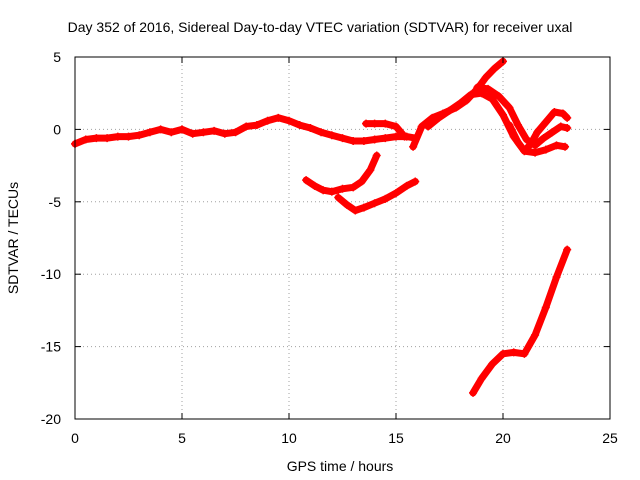 The image size is (640, 480). Describe the element at coordinates (55, 202) in the screenshot. I see `y-tick-label: -5` at that location.